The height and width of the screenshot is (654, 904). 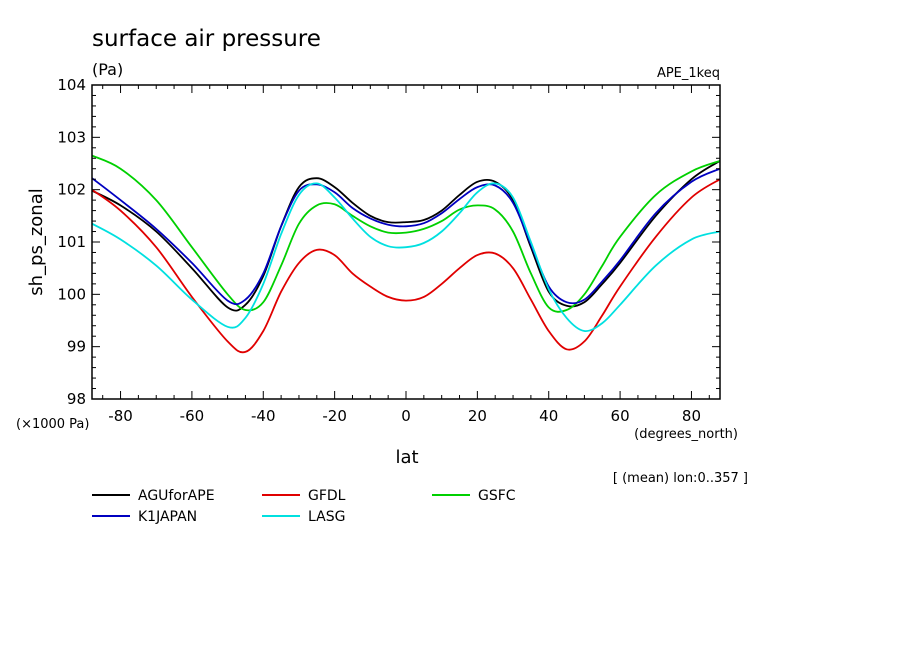 I want to click on legend-label-k1japan: K1JAPAN, so click(x=167, y=517).